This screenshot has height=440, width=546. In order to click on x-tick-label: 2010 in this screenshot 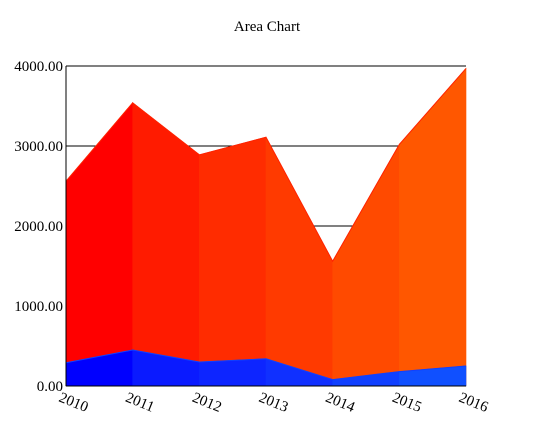, I will do `click(74, 403)`.